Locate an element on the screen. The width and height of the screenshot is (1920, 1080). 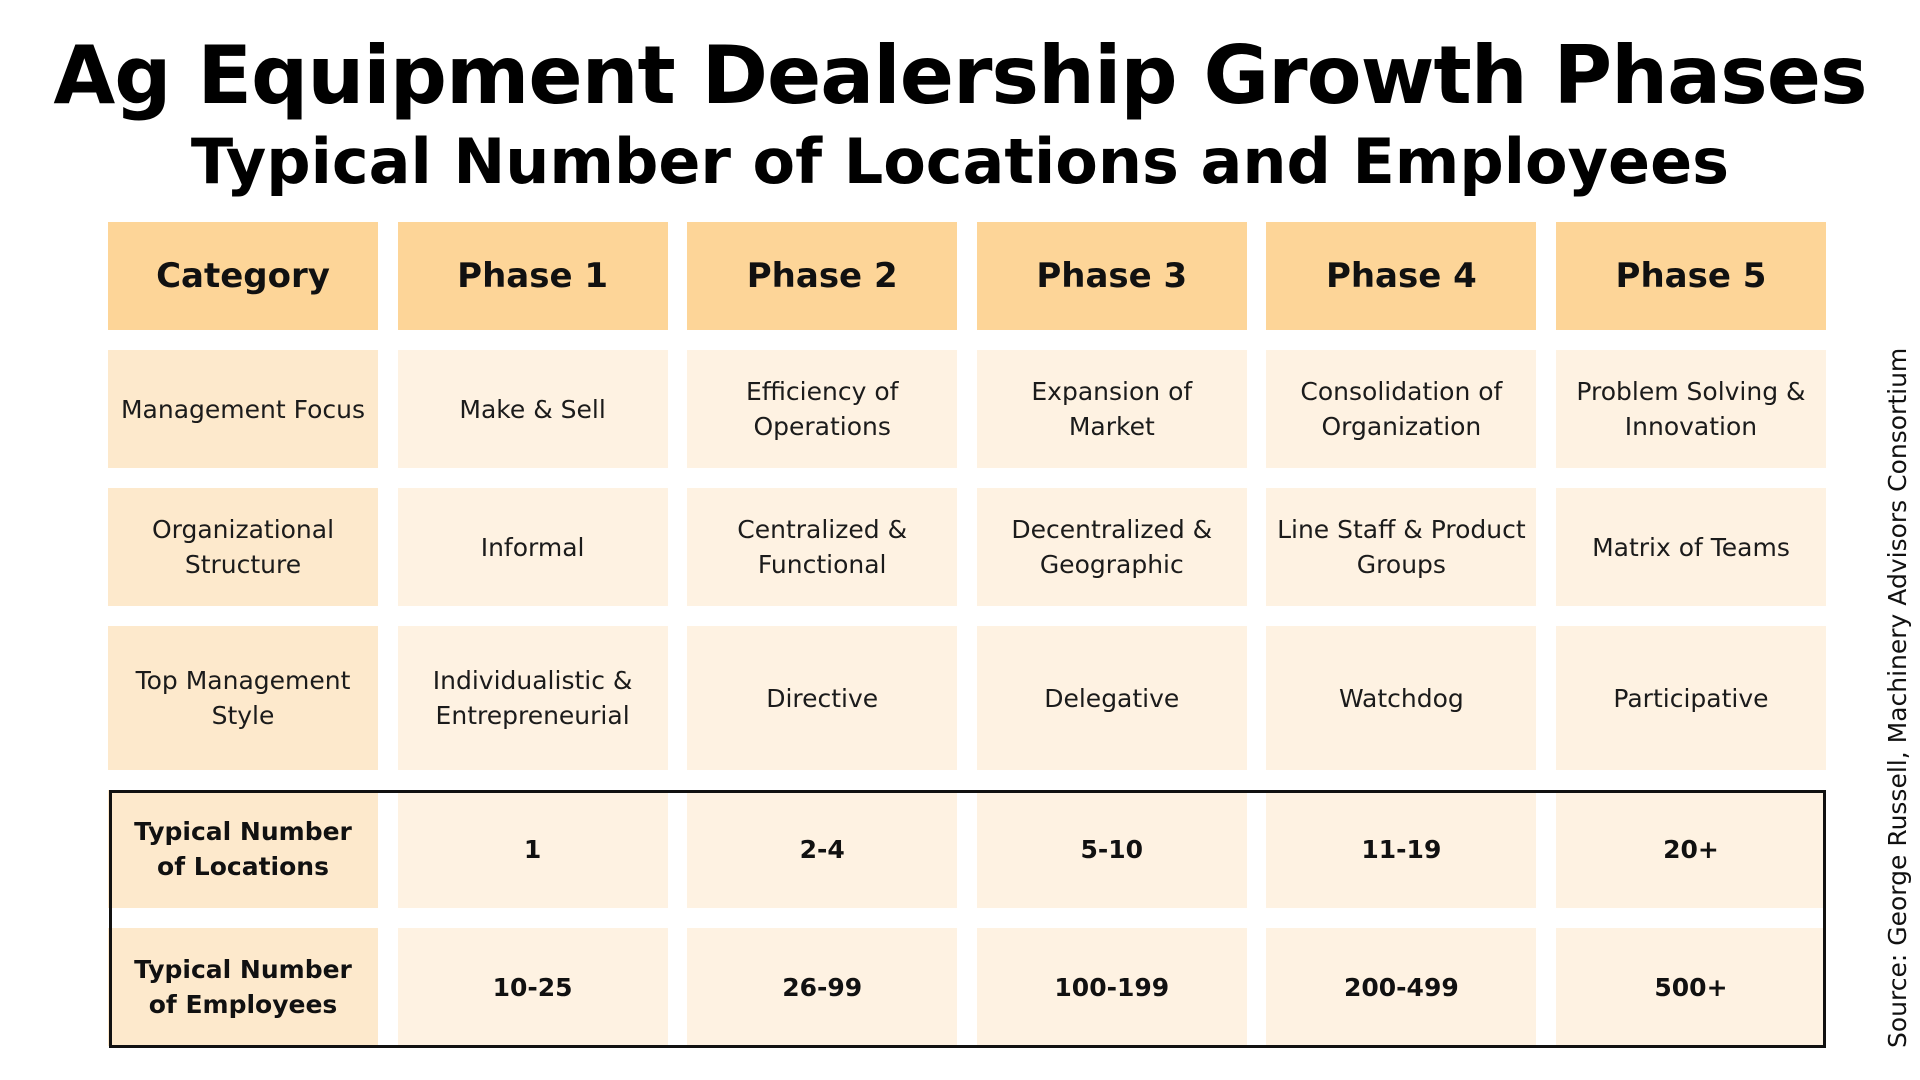
cell-locations-phase-3: 5-10 is located at coordinates (1111, 849).